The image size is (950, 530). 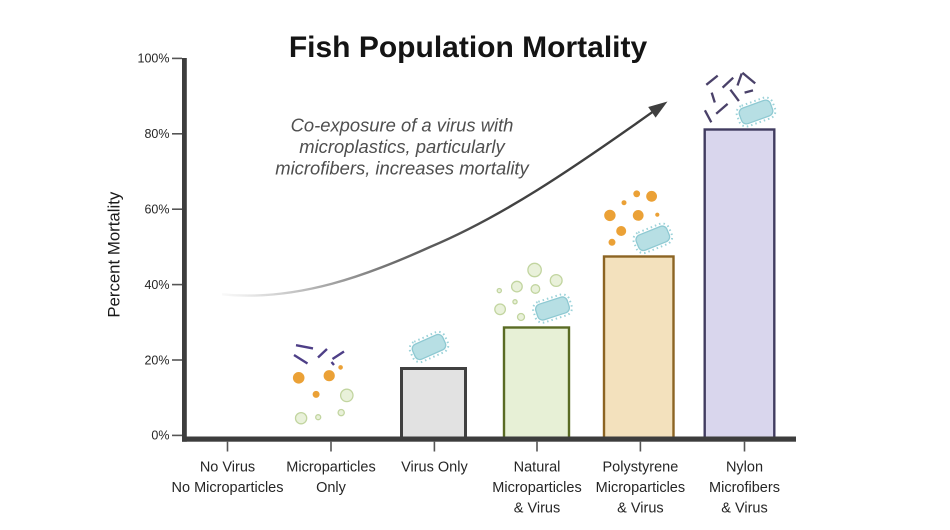 What do you see at coordinates (402, 168) in the screenshot?
I see `svg-text:microfibers, increases mortali: microfibers, increases mortality` at bounding box center [402, 168].